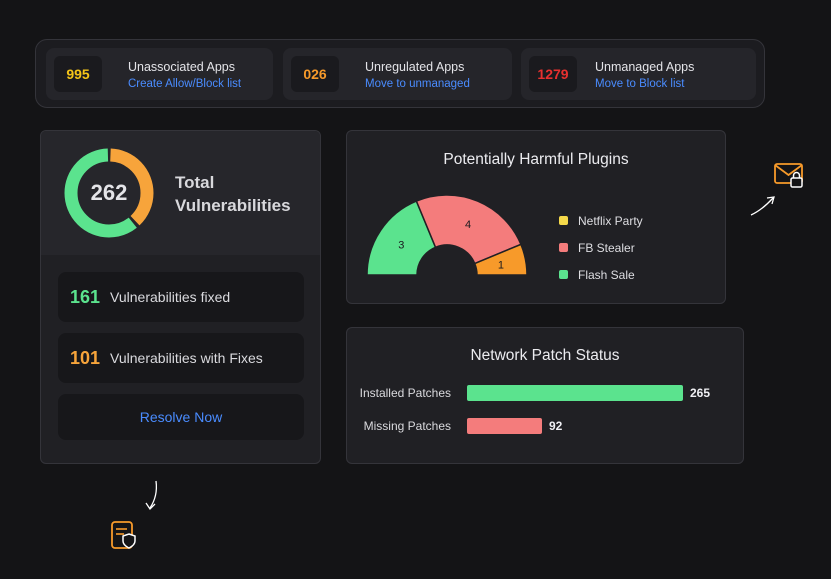 This screenshot has height=579, width=831. I want to click on legend-item-flash-sale: Flash Sale, so click(601, 274).